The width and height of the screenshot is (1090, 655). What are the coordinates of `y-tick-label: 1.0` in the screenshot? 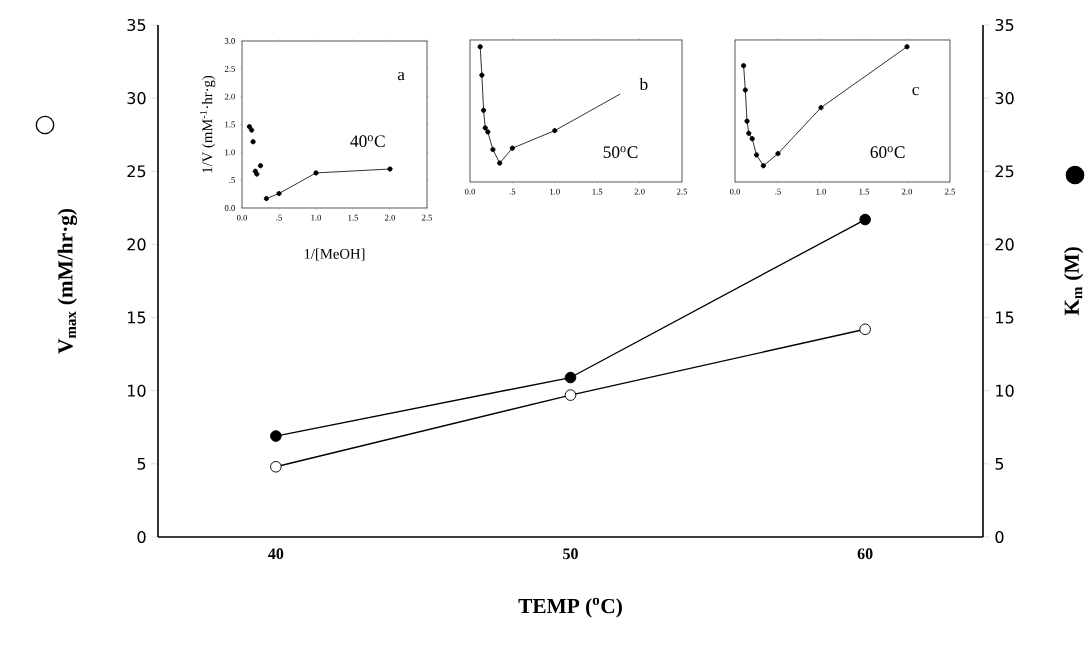 It's located at (230, 152).